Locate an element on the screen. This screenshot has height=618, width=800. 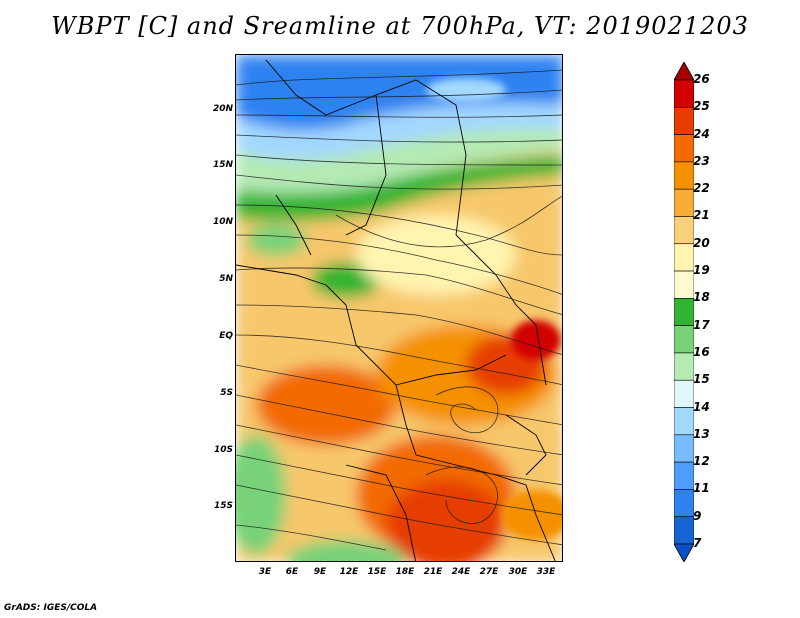
lat-label-15n: 15N is located at coordinates (222, 165).